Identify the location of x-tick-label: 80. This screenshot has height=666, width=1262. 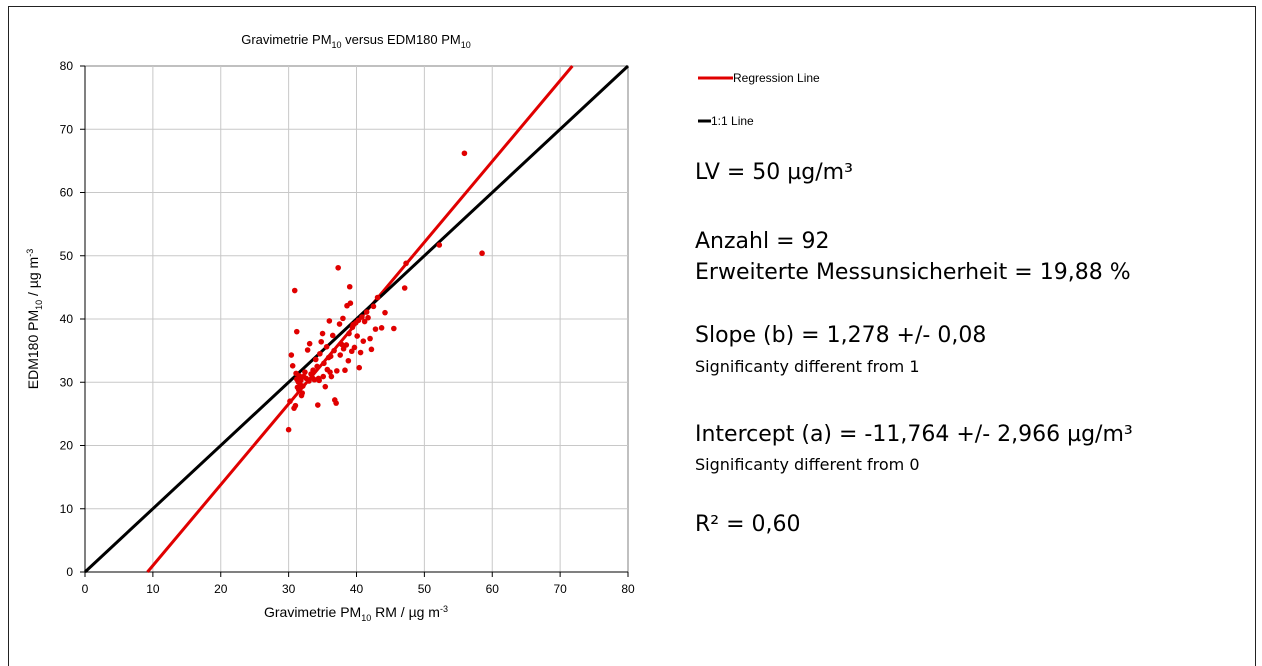
(628, 589).